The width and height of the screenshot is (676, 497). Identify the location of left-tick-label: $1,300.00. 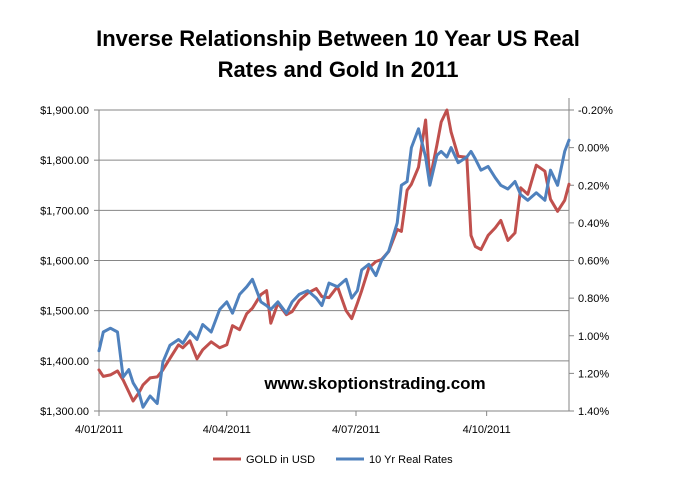
(64, 412).